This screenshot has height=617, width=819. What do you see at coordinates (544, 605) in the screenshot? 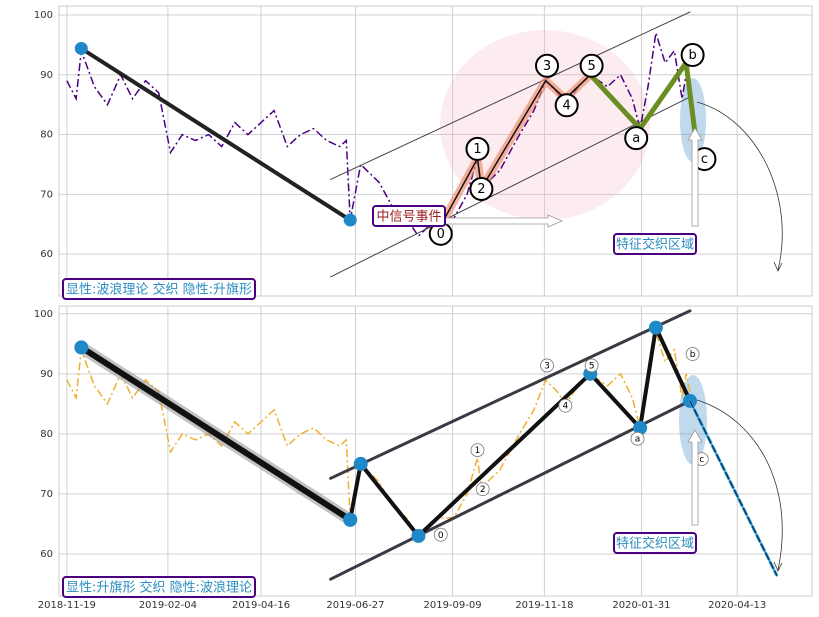
I see `x-tick-label: 2019-11-18` at bounding box center [544, 605].